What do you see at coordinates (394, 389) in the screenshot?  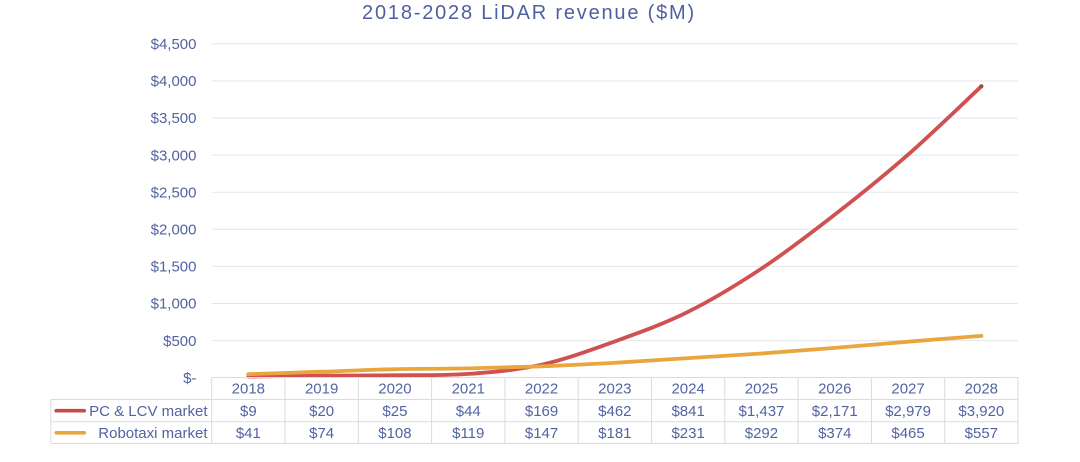 I see `svg-text: 2020` at bounding box center [394, 389].